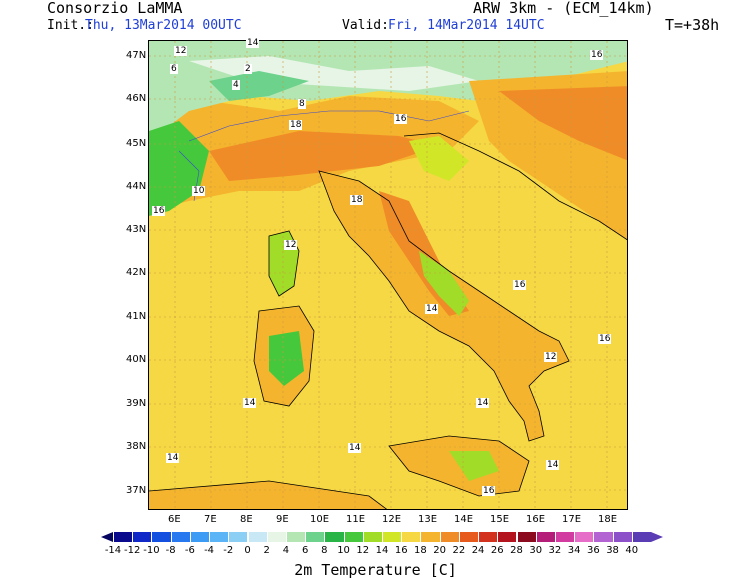  I want to click on colorbar-tick-label: 40, so click(632, 550).